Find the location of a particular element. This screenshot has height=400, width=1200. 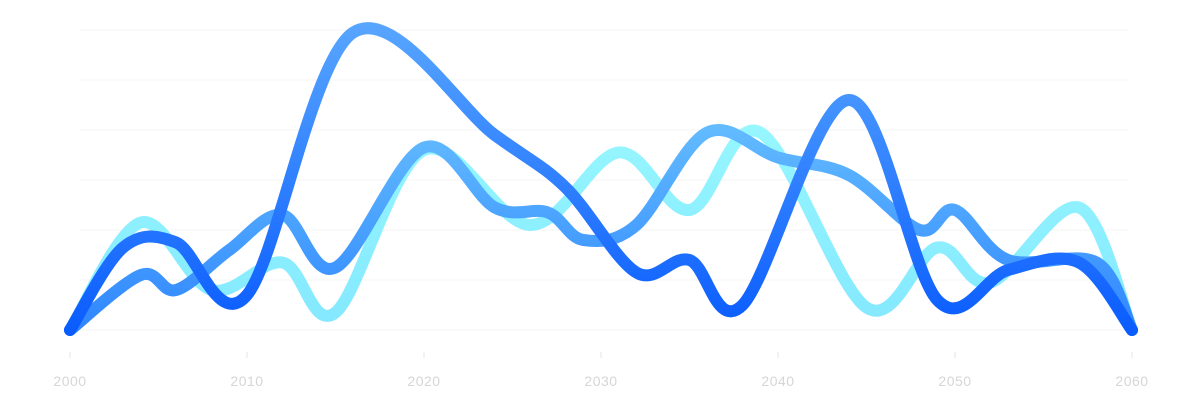

x-tick-label-4: 2040 is located at coordinates (777, 381).